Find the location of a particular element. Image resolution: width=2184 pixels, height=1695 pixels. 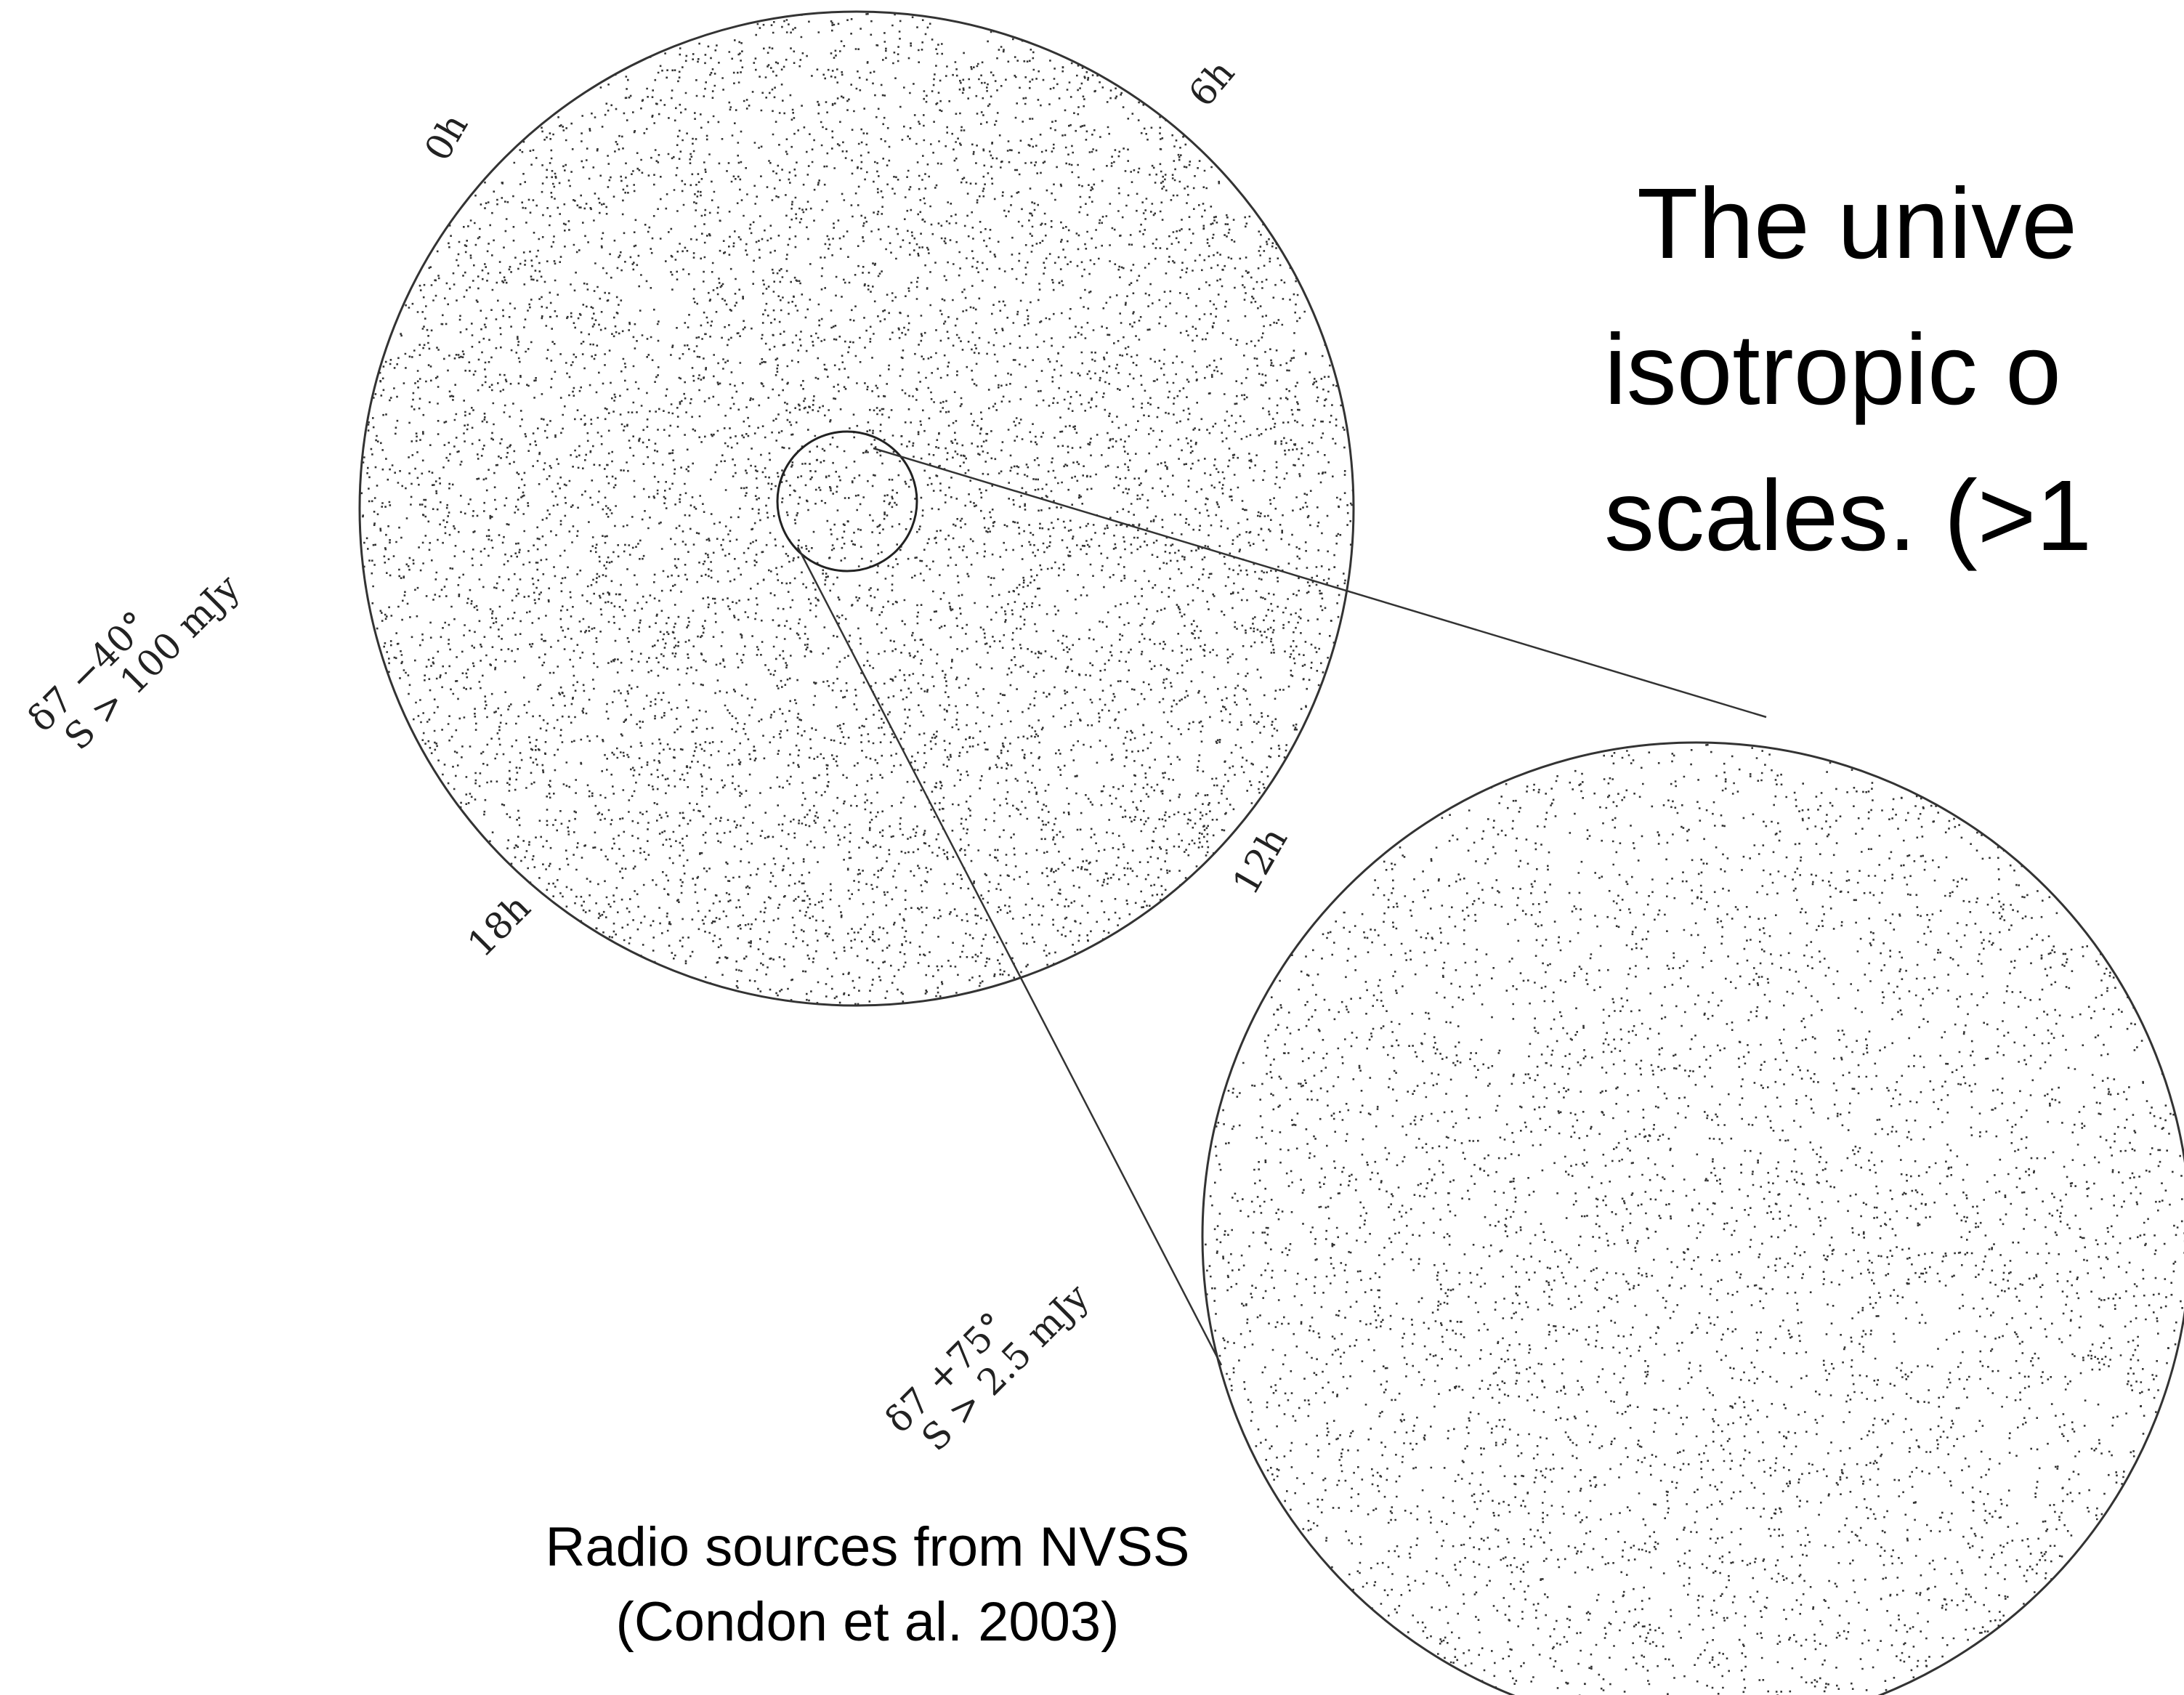

caption: (Condon et al. 2003) is located at coordinates (868, 1622).